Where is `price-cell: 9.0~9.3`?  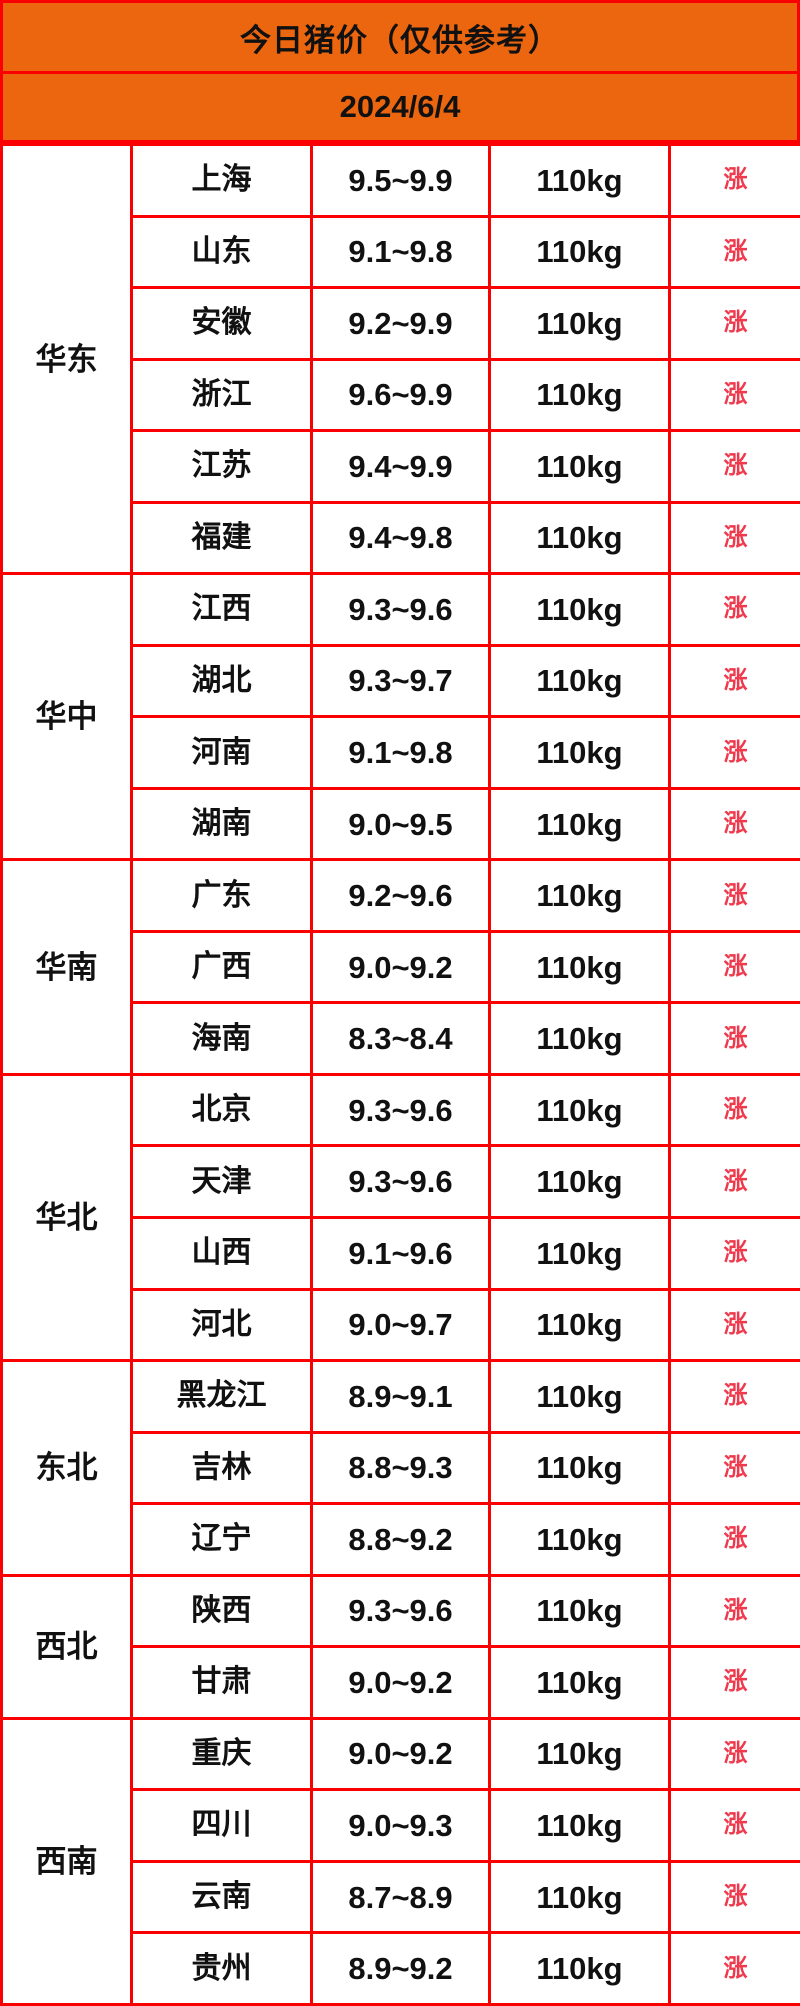 price-cell: 9.0~9.3 is located at coordinates (400, 1825).